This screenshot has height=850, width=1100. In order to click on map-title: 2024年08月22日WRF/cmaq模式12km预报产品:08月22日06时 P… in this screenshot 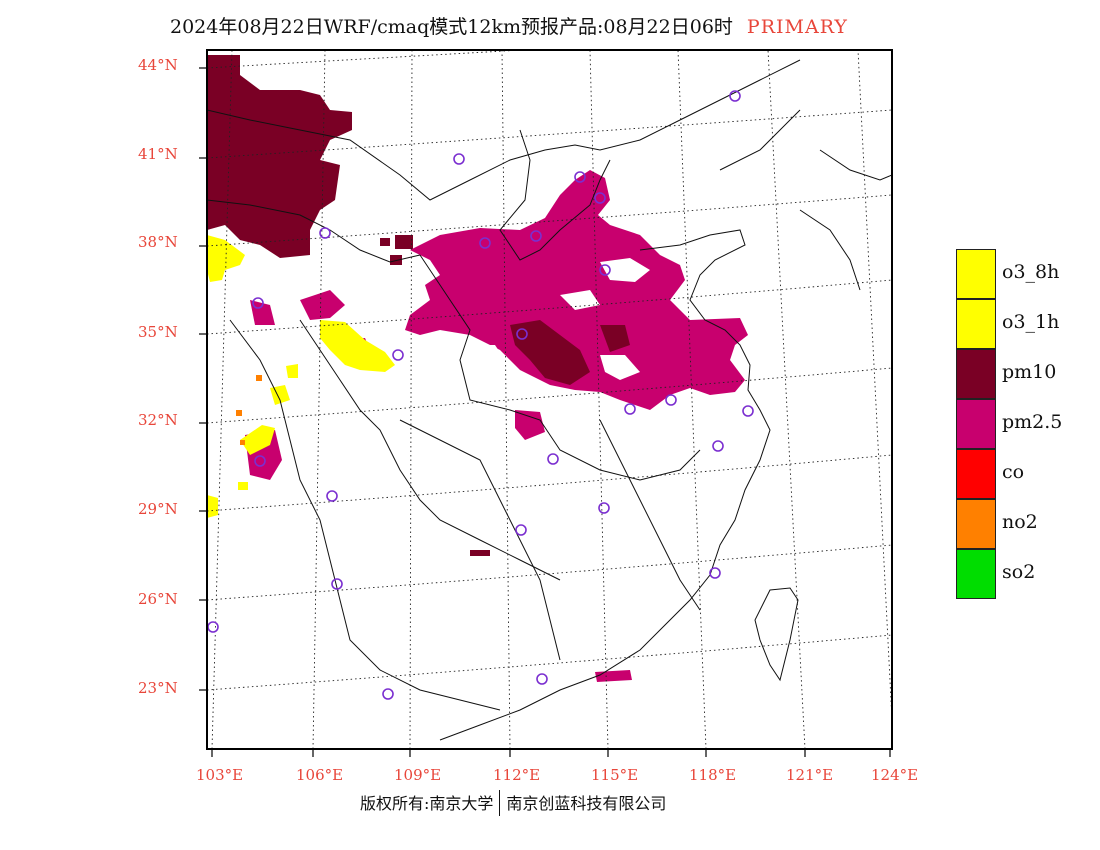, I will do `click(509, 25)`.